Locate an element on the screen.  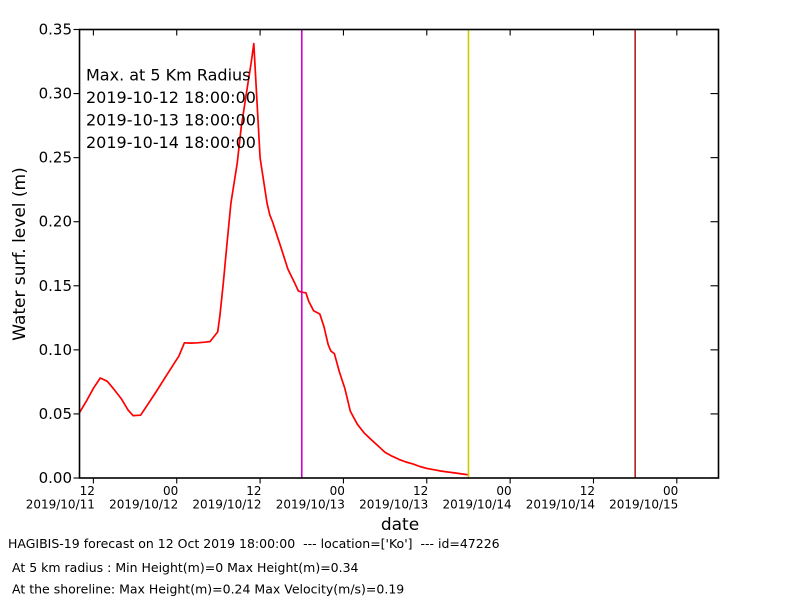
y-tick-label: 0.30 is located at coordinates (55, 94).